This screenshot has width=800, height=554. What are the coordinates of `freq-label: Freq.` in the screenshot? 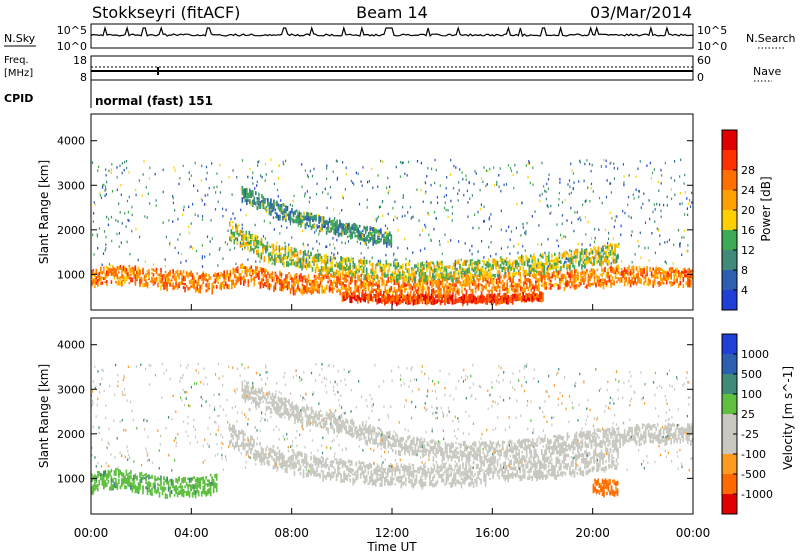 It's located at (16, 60).